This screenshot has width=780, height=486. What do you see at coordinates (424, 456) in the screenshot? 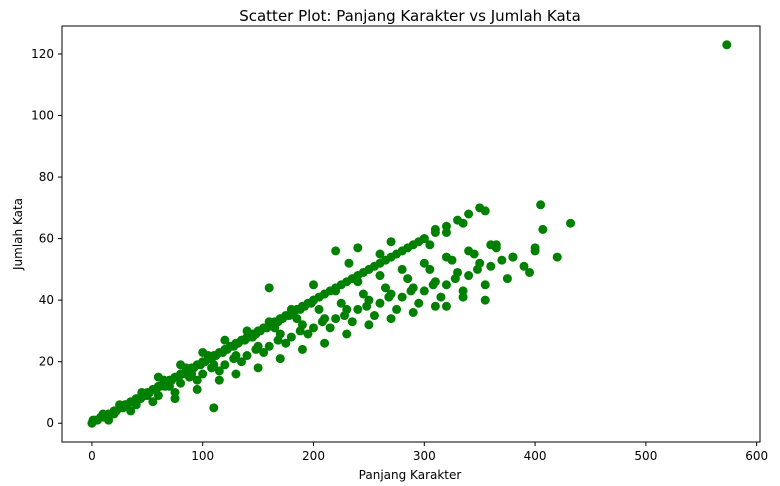
I see `x-tick-label: 300` at bounding box center [424, 456].